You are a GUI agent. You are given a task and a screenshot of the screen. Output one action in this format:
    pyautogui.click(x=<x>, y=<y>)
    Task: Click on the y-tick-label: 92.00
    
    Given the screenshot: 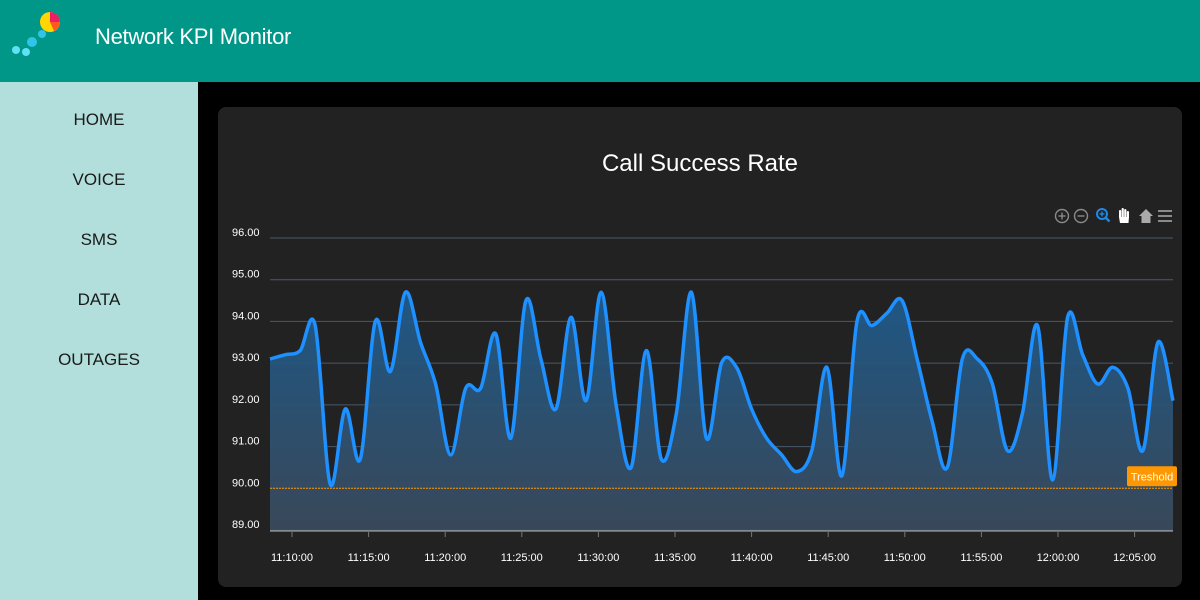 What is the action you would take?
    pyautogui.click(x=246, y=400)
    